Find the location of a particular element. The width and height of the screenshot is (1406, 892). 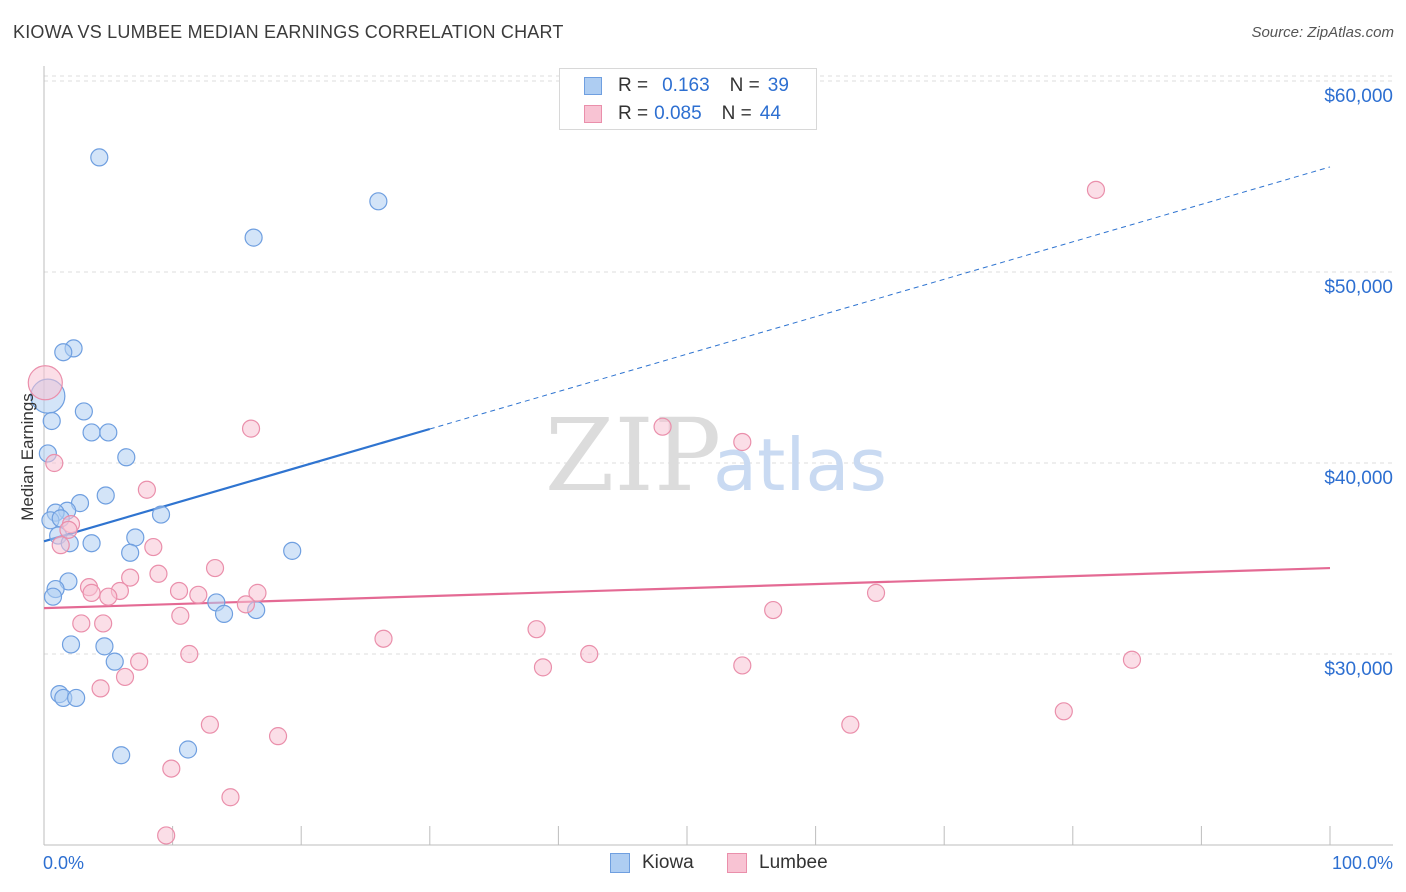

legend-item-lumbee: Lumbee is located at coordinates (777, 863).